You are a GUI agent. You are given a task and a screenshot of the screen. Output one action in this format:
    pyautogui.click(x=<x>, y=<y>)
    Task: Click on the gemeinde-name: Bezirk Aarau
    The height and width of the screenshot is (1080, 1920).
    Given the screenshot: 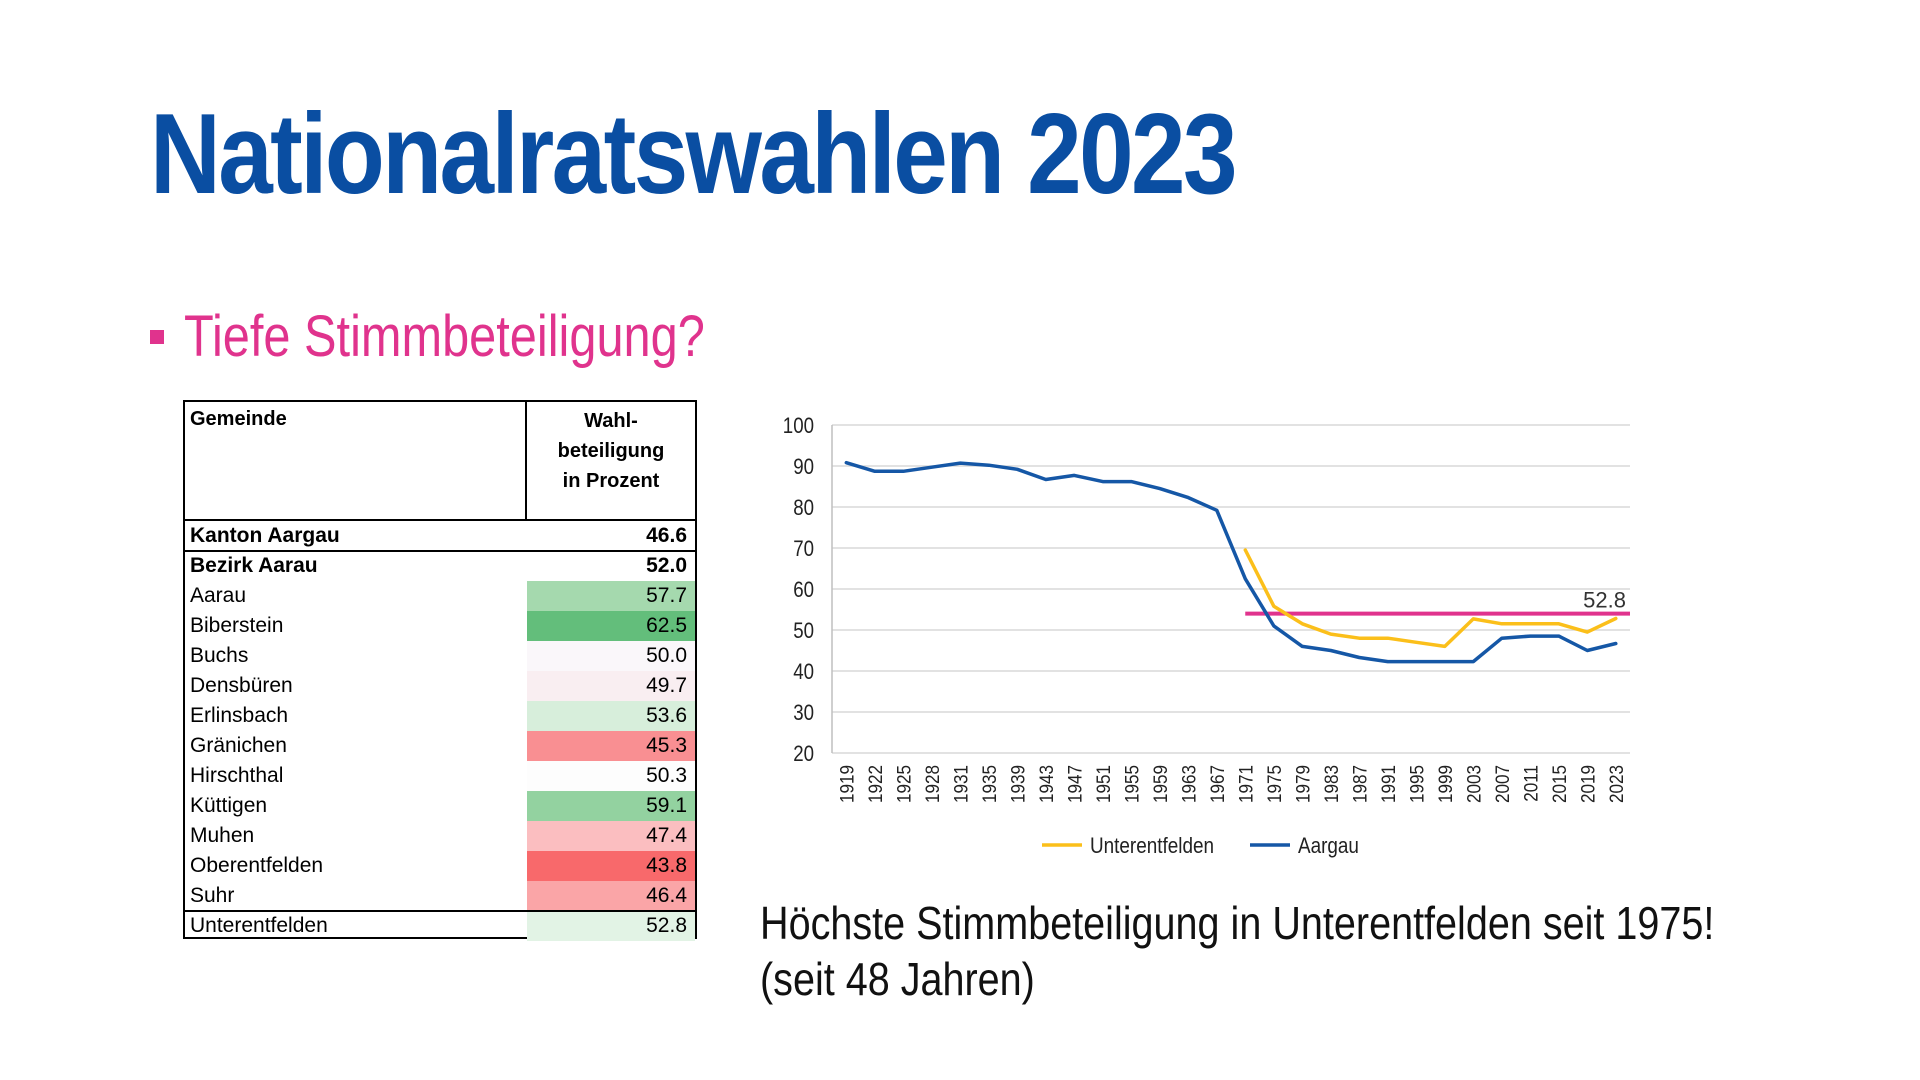 What is the action you would take?
    pyautogui.click(x=254, y=565)
    